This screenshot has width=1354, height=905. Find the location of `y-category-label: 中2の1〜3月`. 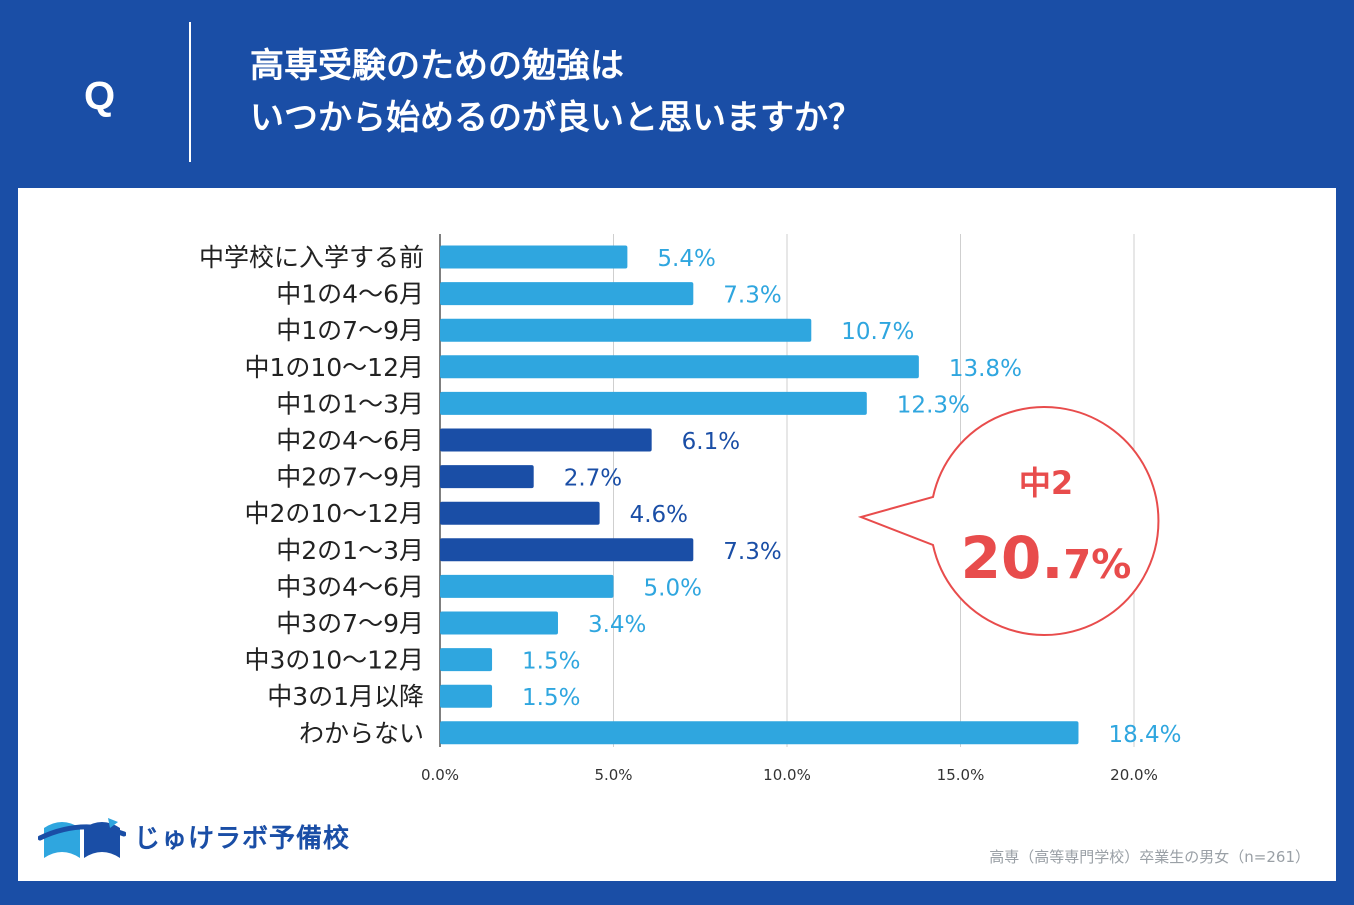

y-category-label: 中2の1〜3月 is located at coordinates (350, 550).